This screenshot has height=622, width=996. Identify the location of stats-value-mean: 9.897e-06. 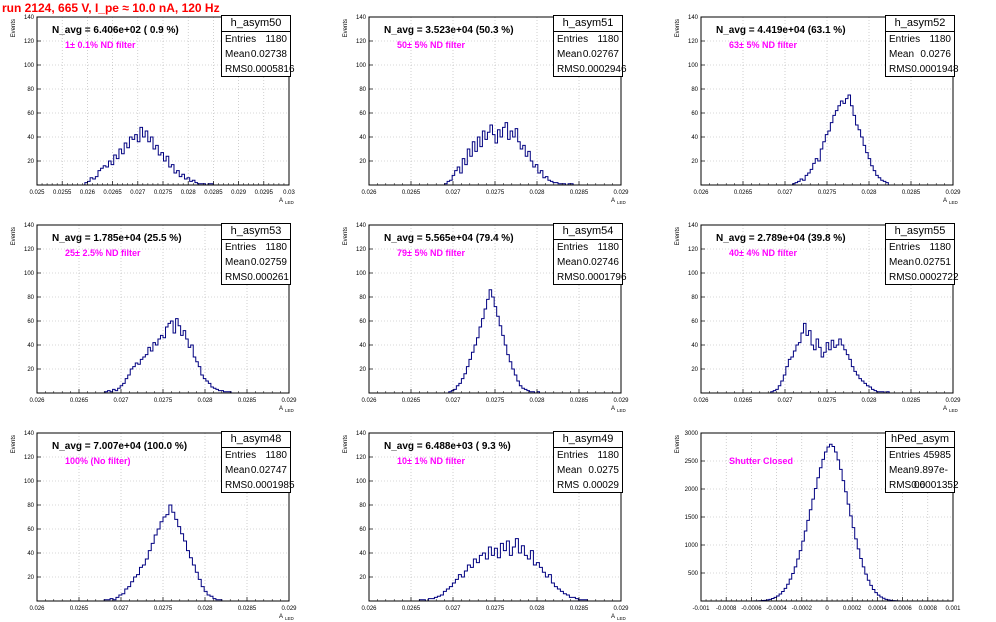
(931, 478).